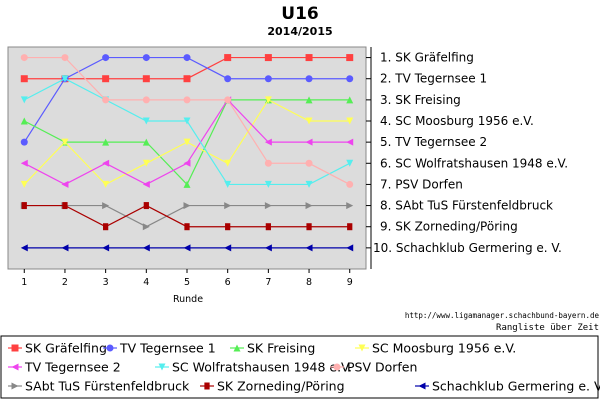 The image size is (600, 400). What do you see at coordinates (427, 58) in the screenshot?
I see `rank-label: 1. SK Gräfelfing` at bounding box center [427, 58].